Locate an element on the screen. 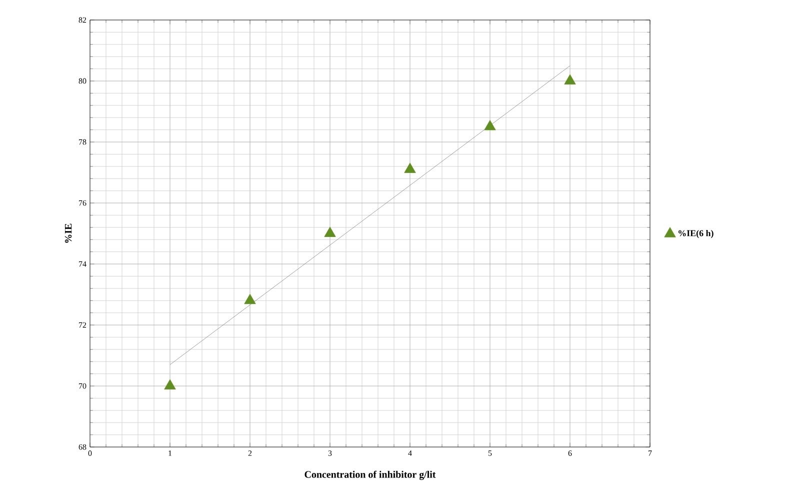 This screenshot has height=499, width=805. legend-label: %IE(6 h) is located at coordinates (696, 234).